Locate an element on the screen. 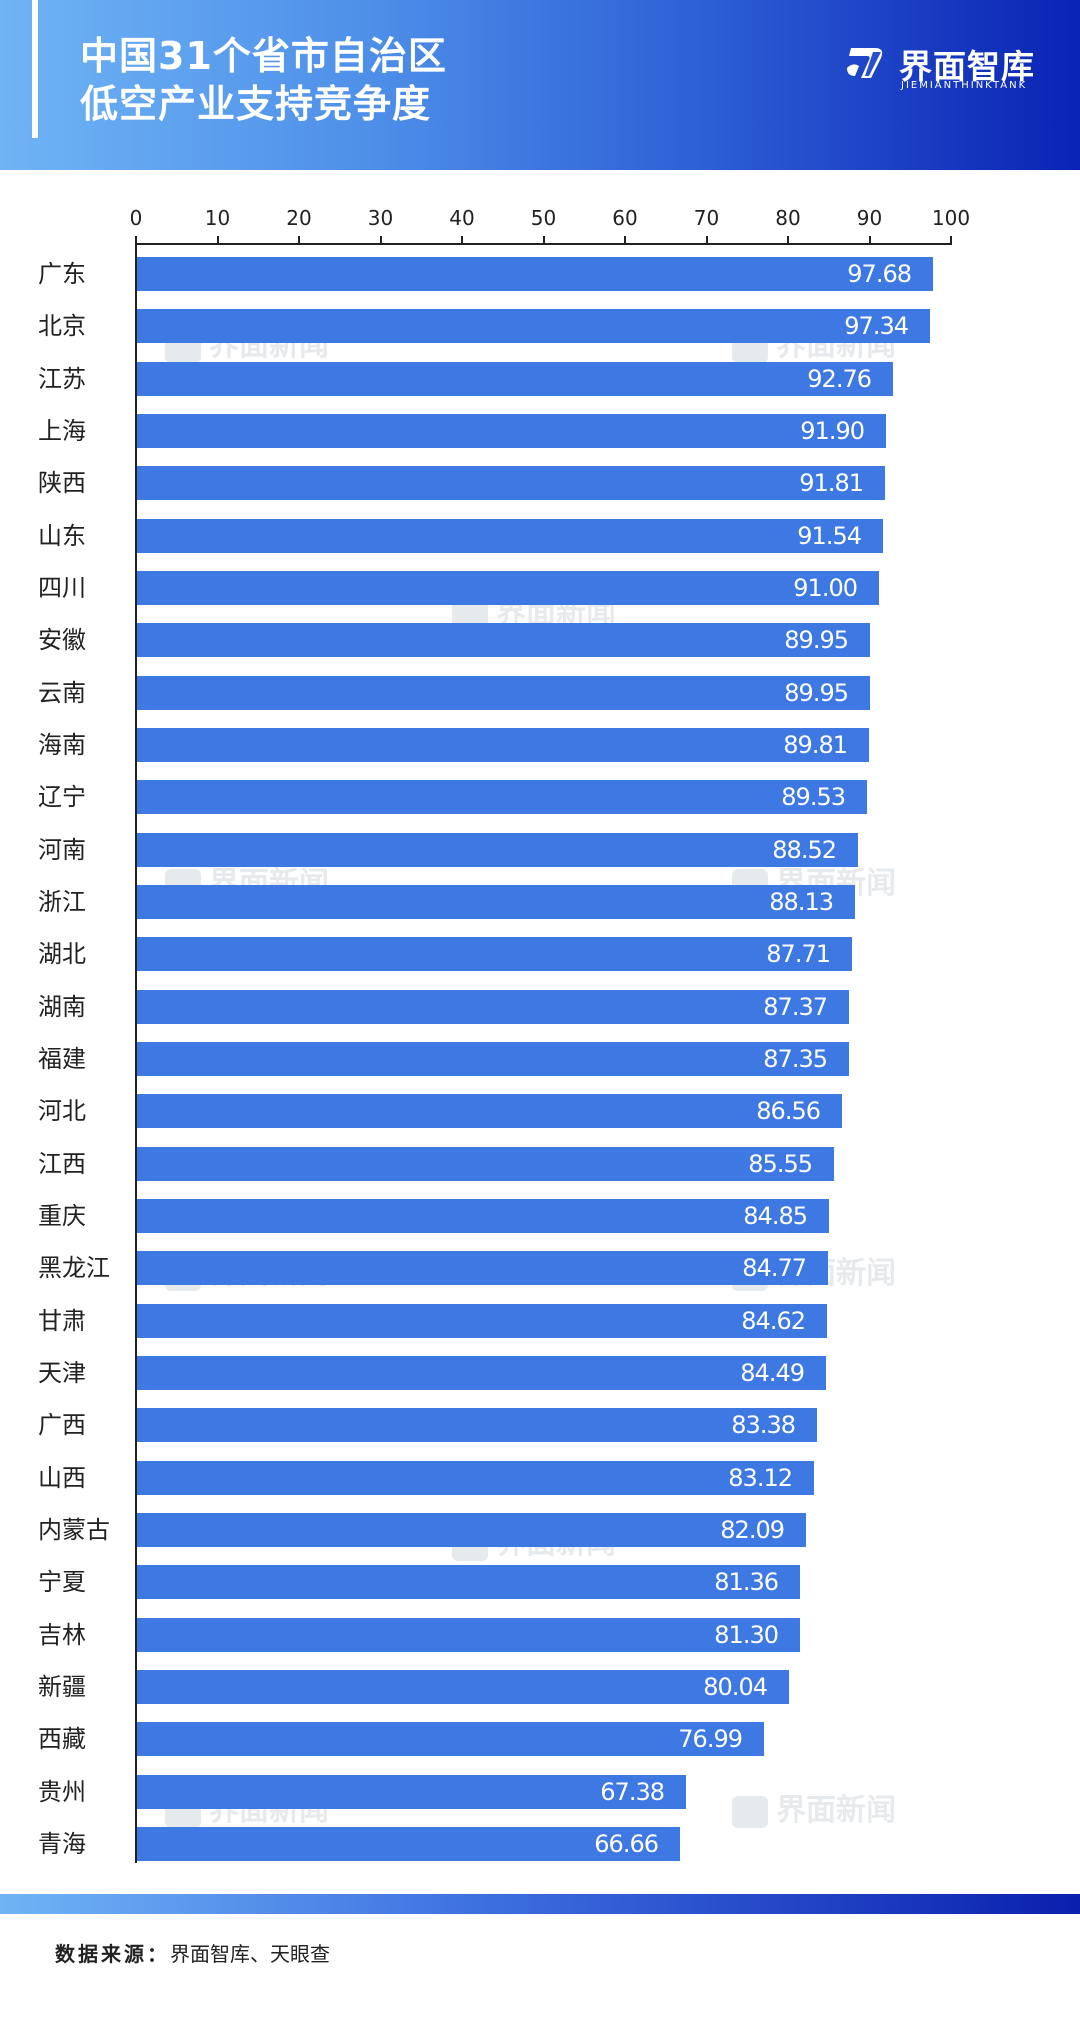 Image resolution: width=1080 pixels, height=2022 pixels. bar-value-label: 85.55 is located at coordinates (780, 1164).